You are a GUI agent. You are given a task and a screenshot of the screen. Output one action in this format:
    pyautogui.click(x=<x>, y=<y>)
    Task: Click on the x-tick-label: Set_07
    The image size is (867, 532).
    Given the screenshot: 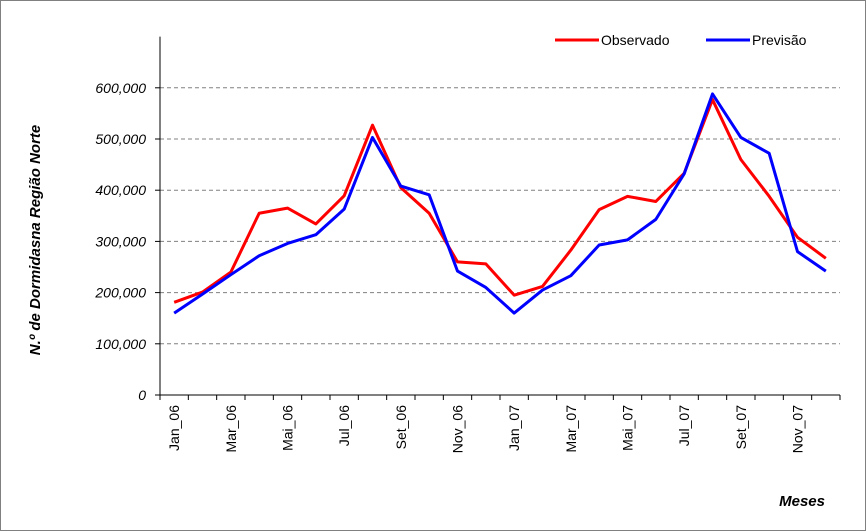 What is the action you would take?
    pyautogui.click(x=741, y=427)
    